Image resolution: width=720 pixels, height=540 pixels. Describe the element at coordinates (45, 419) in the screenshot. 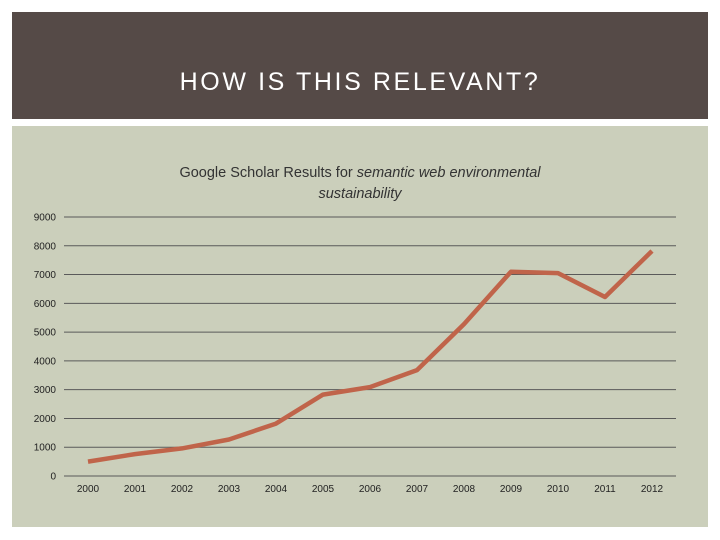

I see `y-tick-label-2000: 2000` at that location.